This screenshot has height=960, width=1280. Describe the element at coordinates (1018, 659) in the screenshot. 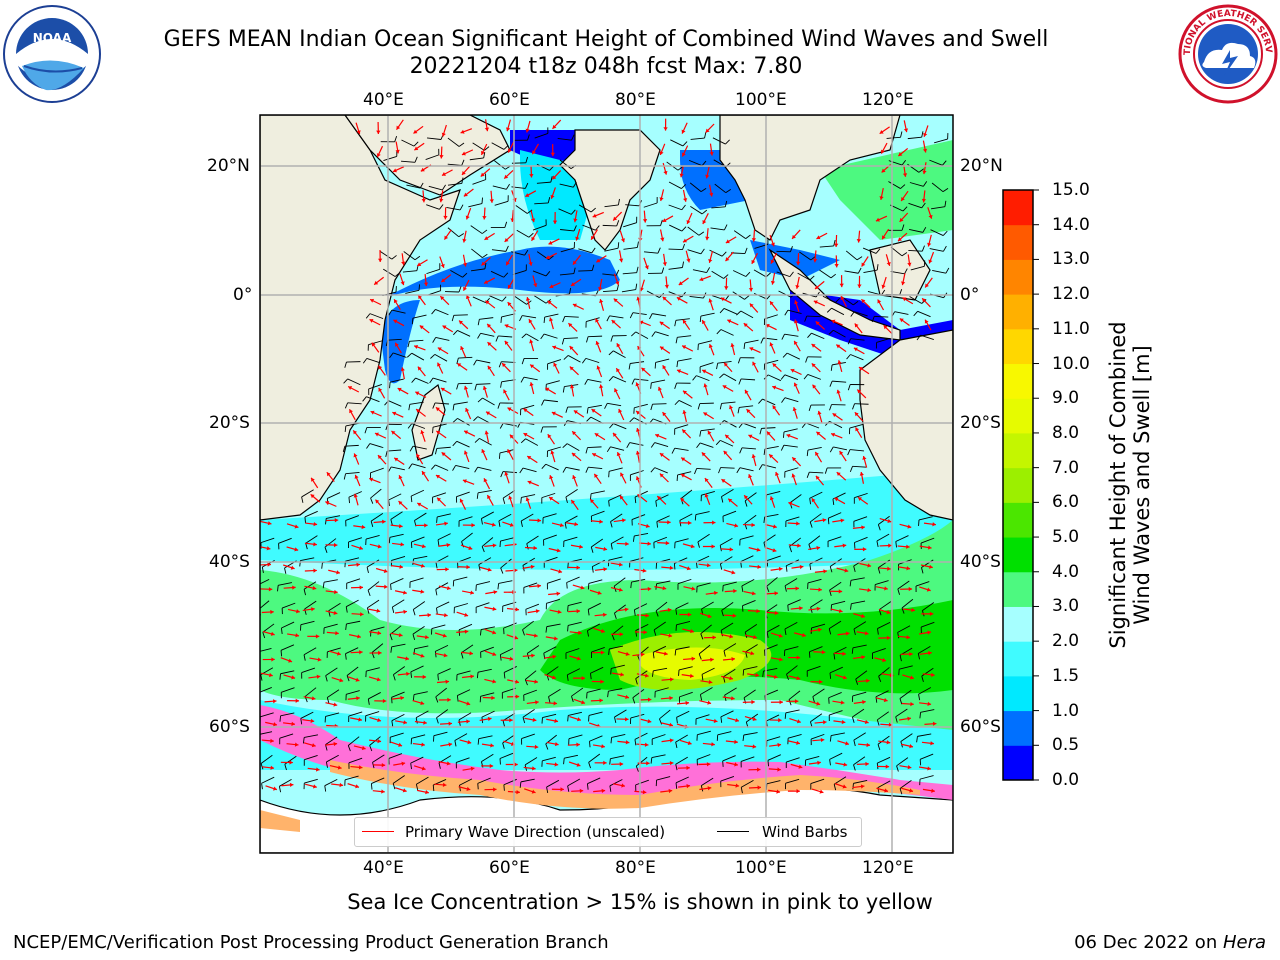

I see `colorbar-segment` at that location.